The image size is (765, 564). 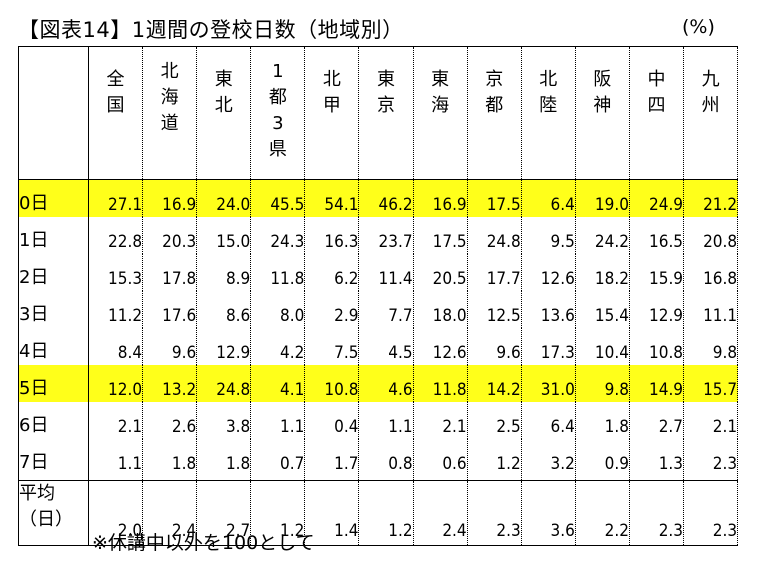 What do you see at coordinates (602, 198) in the screenshot?
I see `table-cell: 19.0` at bounding box center [602, 198].